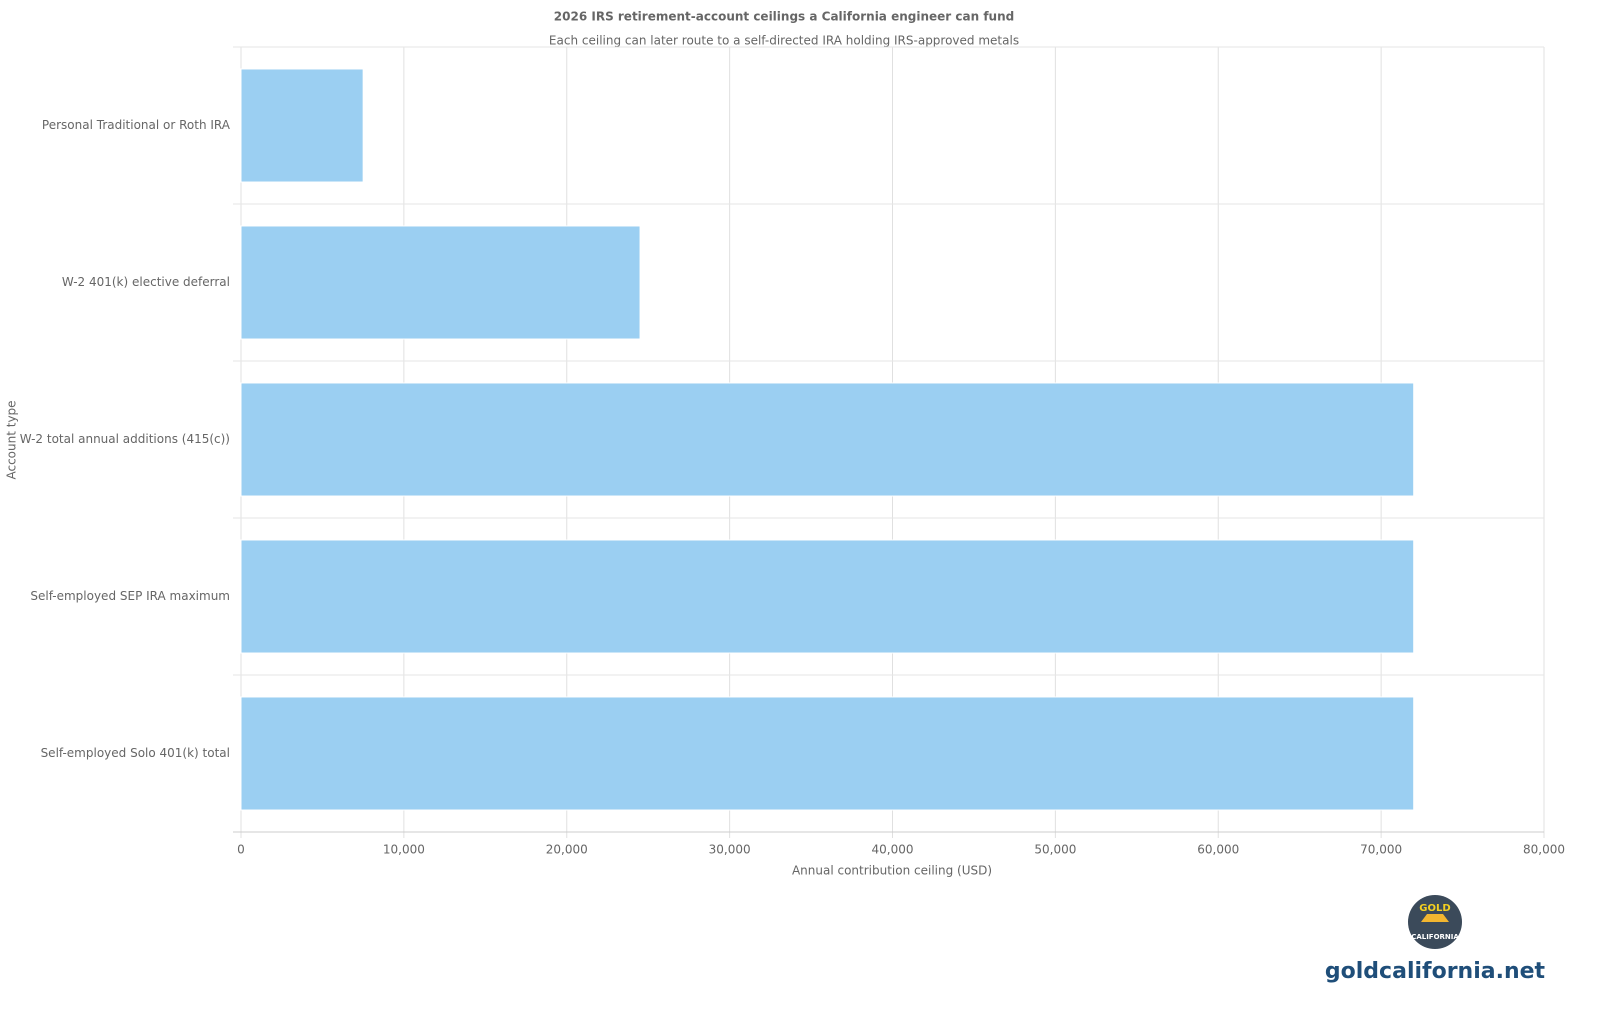 Image resolution: width=1600 pixels, height=1034 pixels. I want to click on logo-bars, so click(1435, 918).